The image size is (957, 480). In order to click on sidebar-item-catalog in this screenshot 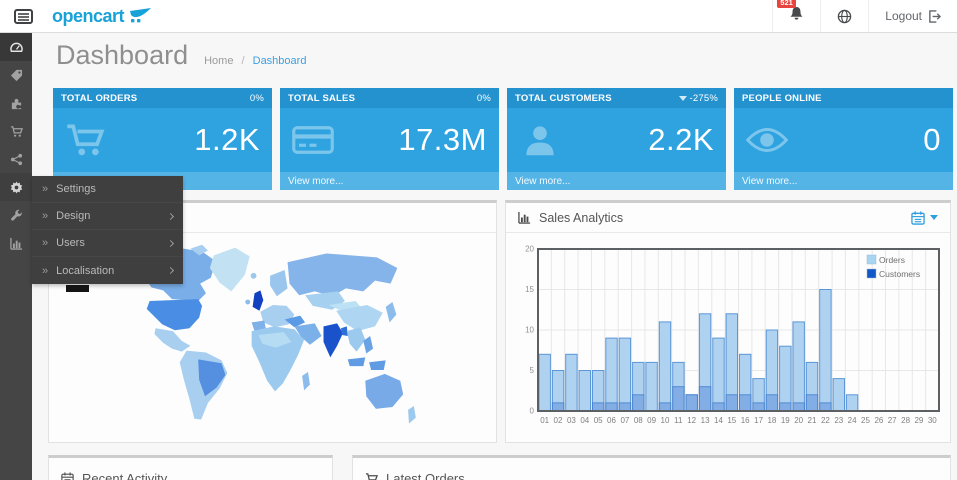, I will do `click(16, 75)`.